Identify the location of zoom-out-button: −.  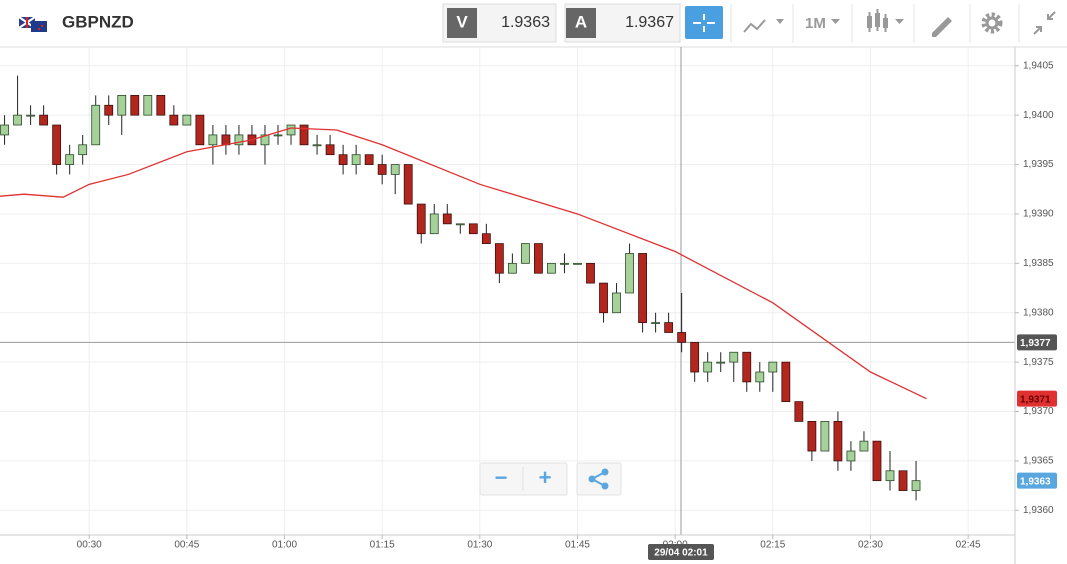
(501, 477).